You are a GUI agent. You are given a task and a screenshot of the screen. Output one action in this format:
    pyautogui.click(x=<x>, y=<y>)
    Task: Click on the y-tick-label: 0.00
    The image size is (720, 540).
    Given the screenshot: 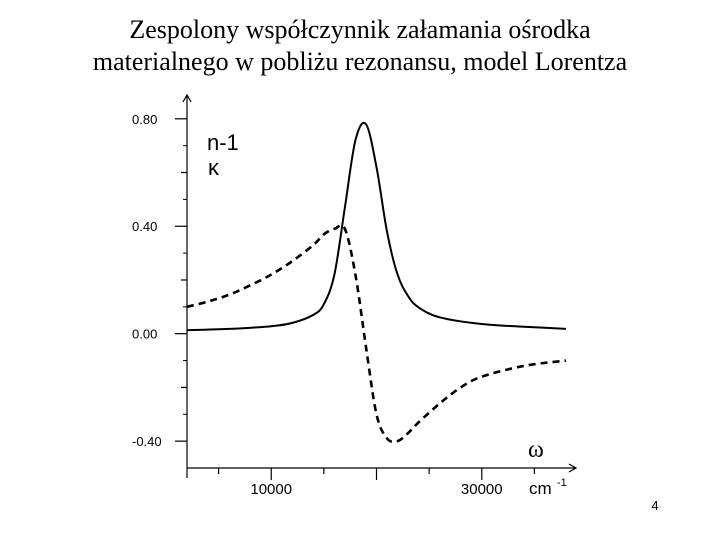 What is the action you would take?
    pyautogui.click(x=144, y=334)
    